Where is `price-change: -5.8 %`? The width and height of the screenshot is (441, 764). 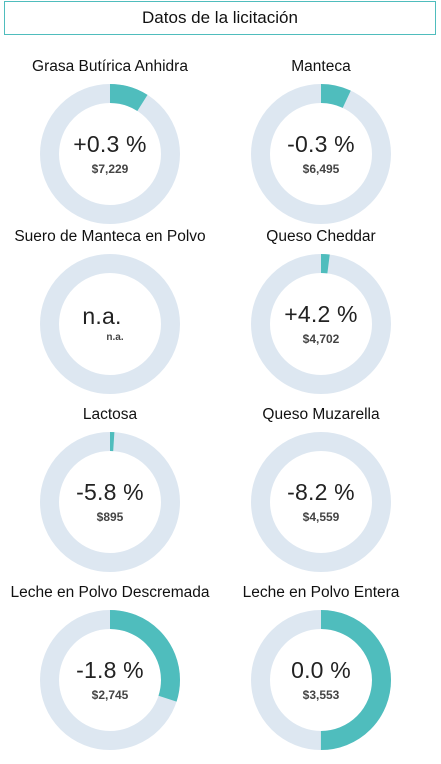
price-change: -5.8 % is located at coordinates (110, 491).